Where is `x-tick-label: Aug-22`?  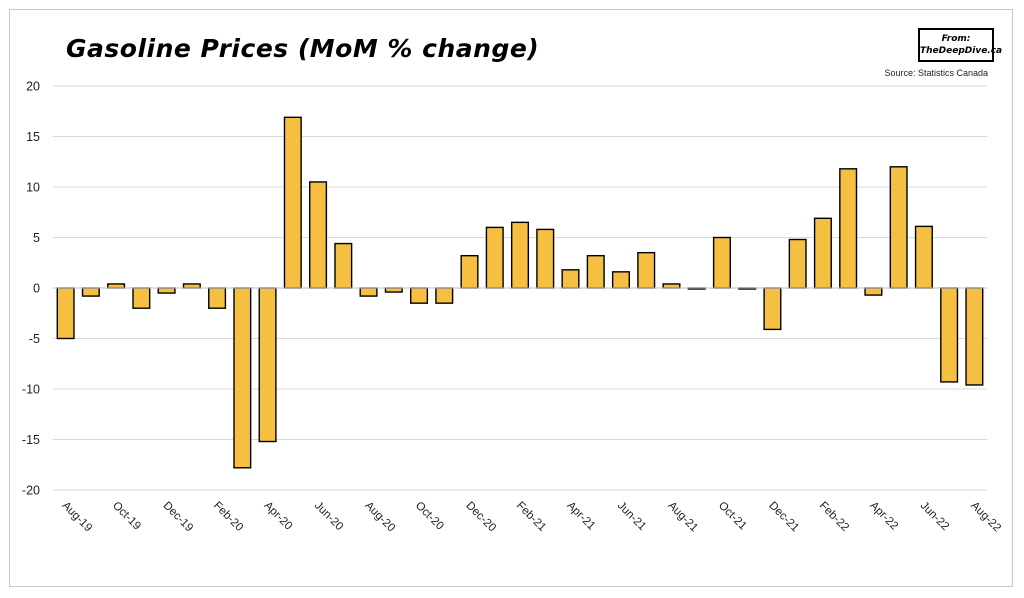 x-tick-label: Aug-22 is located at coordinates (985, 517).